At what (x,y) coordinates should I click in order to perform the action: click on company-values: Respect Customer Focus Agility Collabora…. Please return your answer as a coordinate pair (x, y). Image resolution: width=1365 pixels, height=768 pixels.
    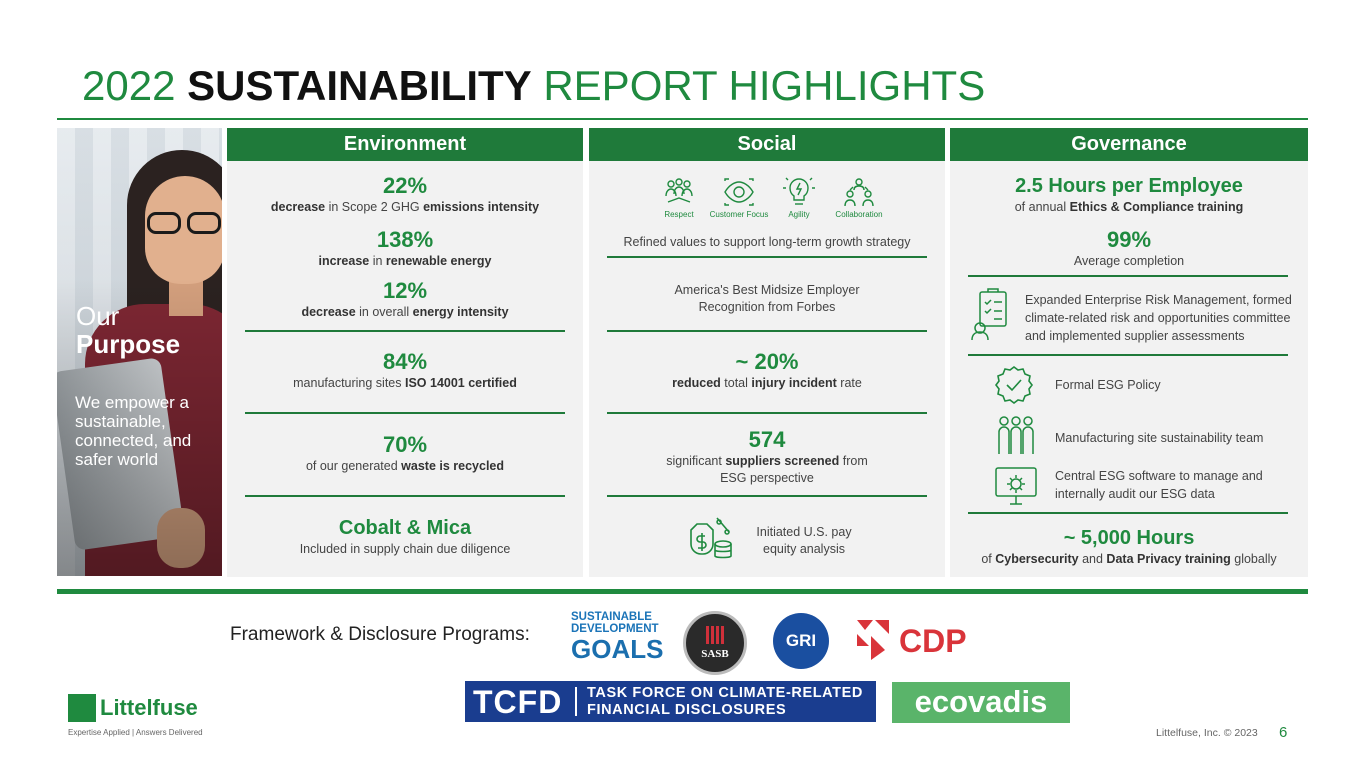
    Looking at the image, I should click on (769, 204).